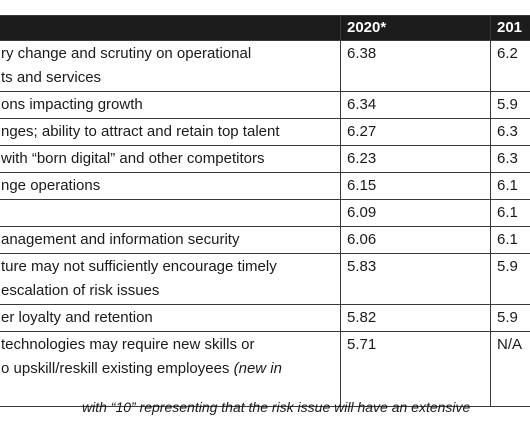 The width and height of the screenshot is (530, 442). I want to click on risk-text: nge operations, so click(51, 185).